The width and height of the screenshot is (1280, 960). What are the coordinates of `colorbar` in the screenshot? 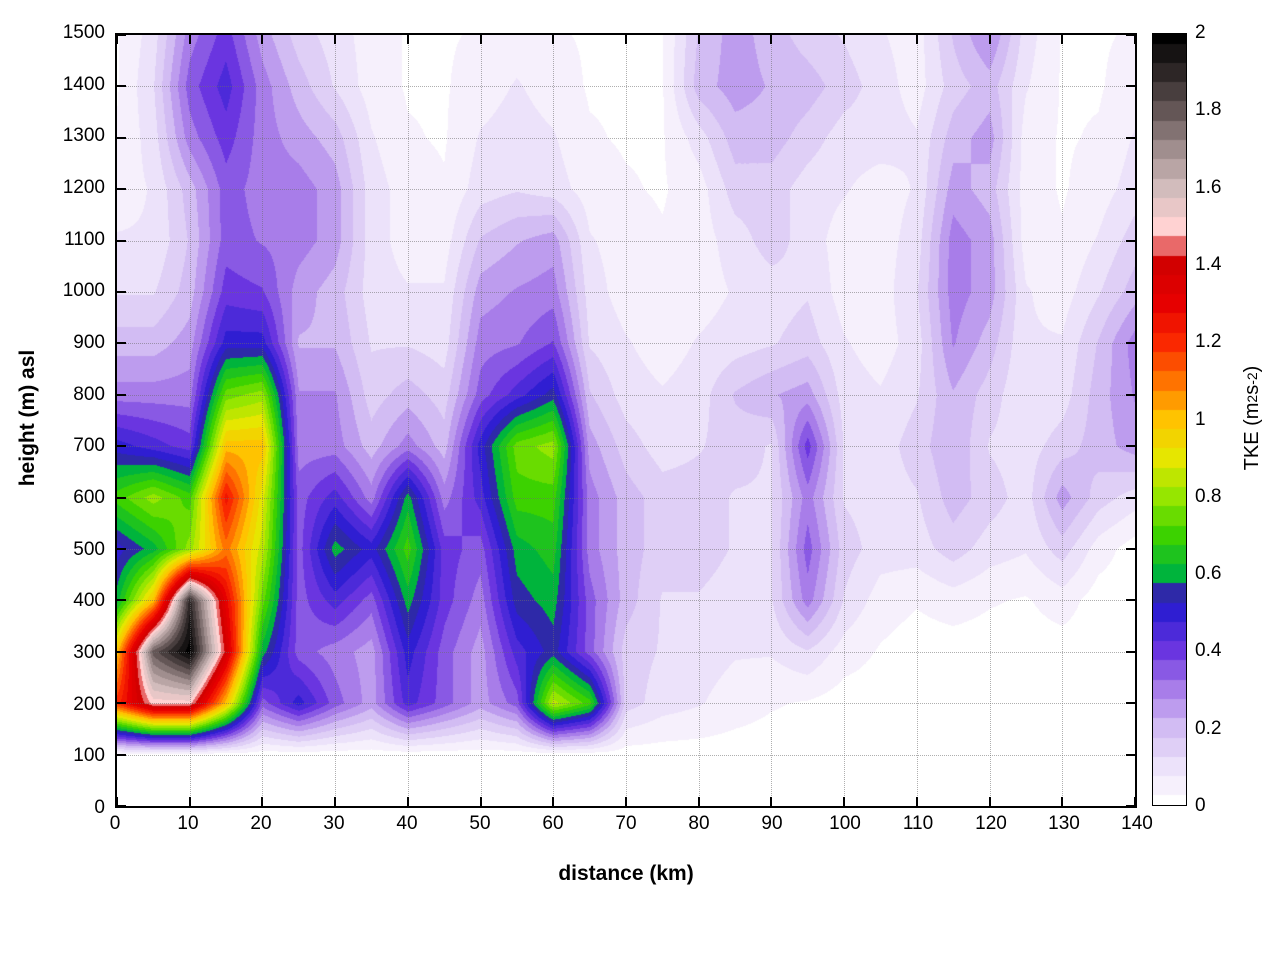 It's located at (1169, 419).